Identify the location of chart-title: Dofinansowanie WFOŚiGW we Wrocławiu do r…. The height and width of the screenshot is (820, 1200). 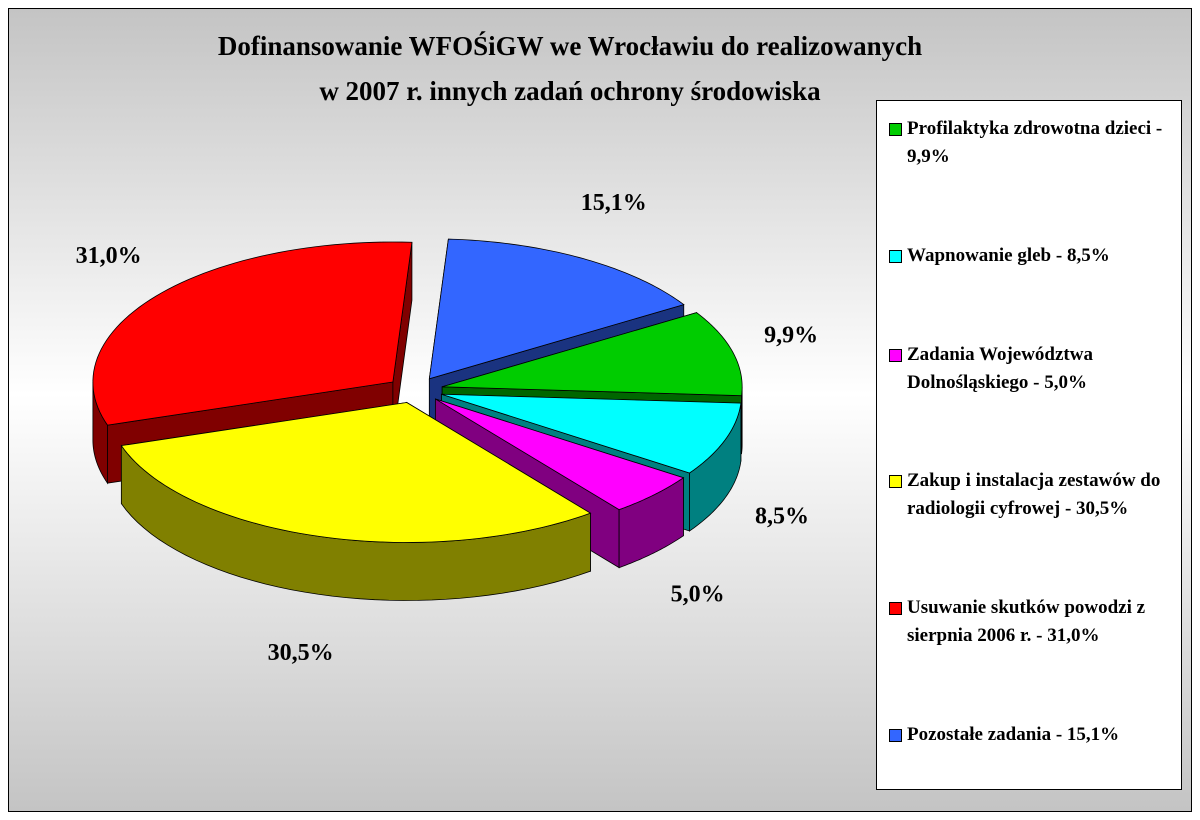
(570, 46).